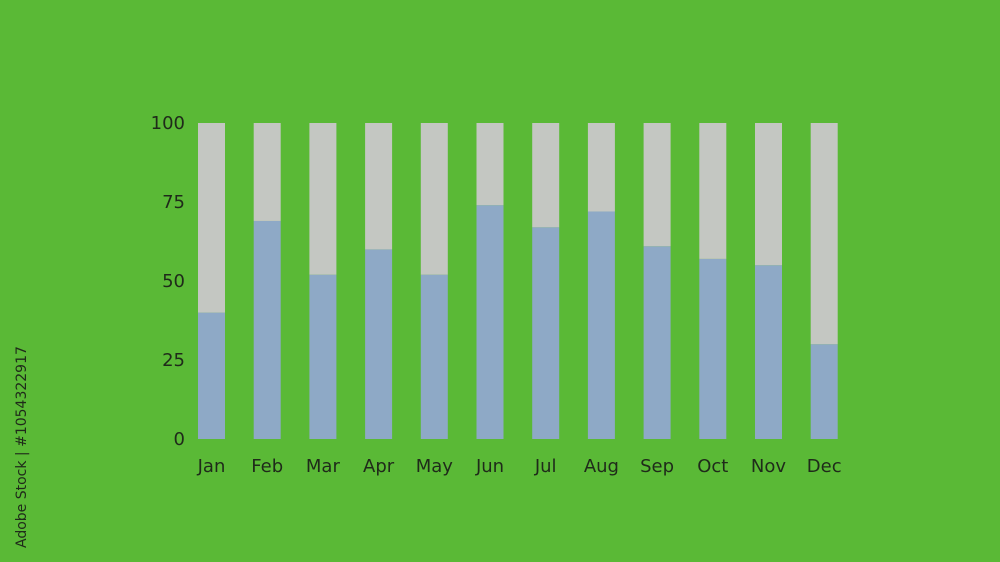 This screenshot has width=1000, height=562. I want to click on y-tick-label: 75, so click(173, 202).